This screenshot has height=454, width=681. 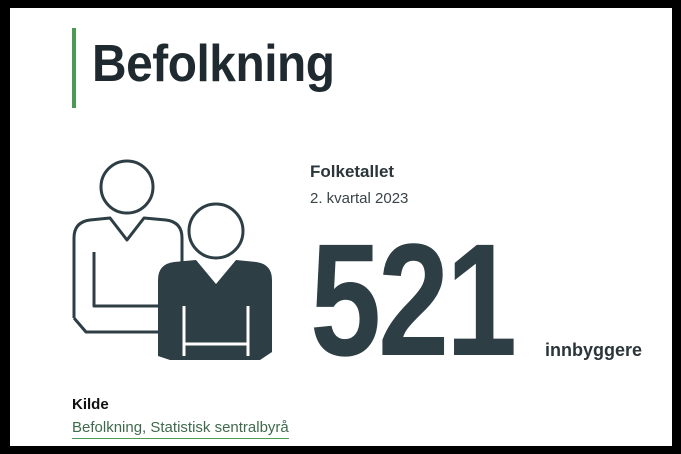 I want to click on stat-label: Folketallet, so click(x=352, y=171).